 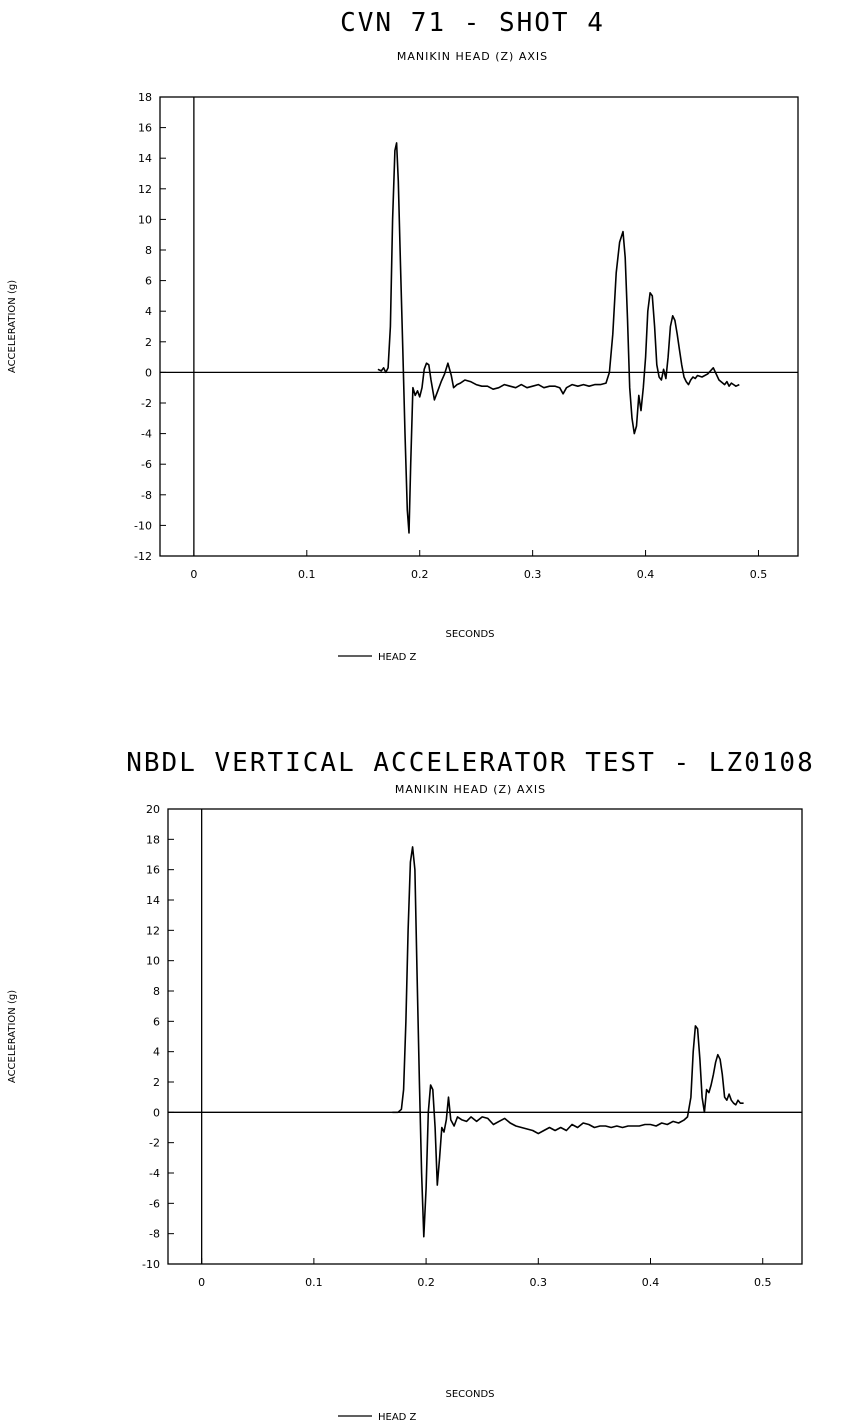 What do you see at coordinates (470, 763) in the screenshot?
I see `chart-title: NBDL VERTICAL ACCELERATOR TEST - LZ0108` at bounding box center [470, 763].